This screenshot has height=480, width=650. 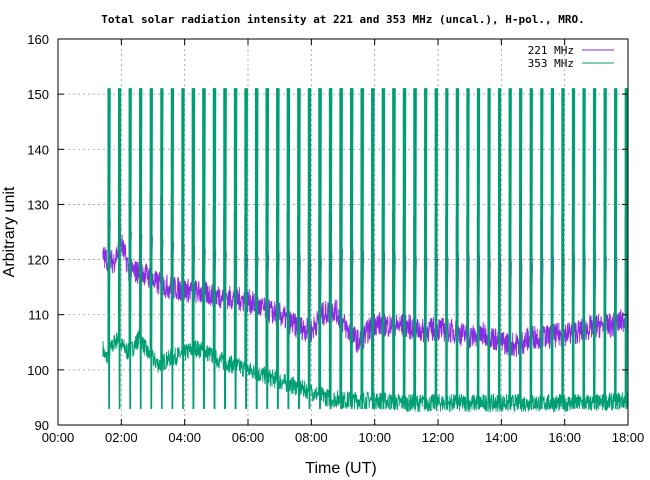 I want to click on legend: 221 MHz 353 MHz, so click(x=571, y=57).